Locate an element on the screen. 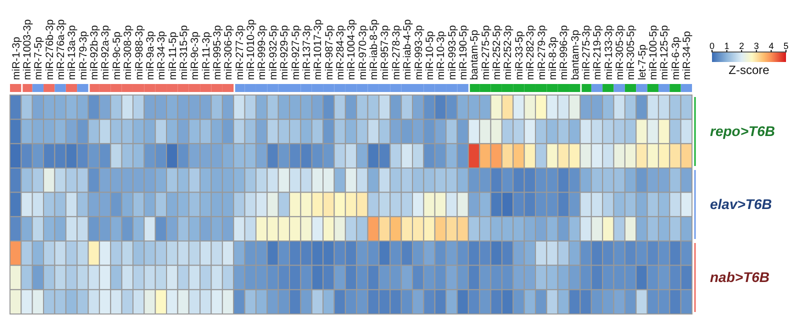 This screenshot has height=327, width=800. x-tick-label: miR-125-5p is located at coordinates (664, 52).